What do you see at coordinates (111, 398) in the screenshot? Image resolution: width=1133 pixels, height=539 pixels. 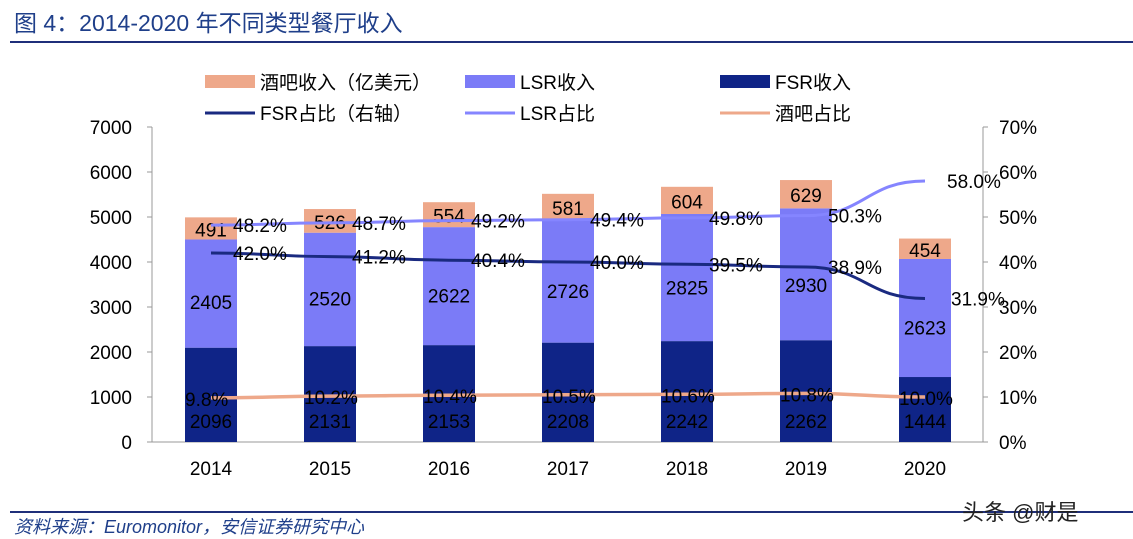 I see `y-tick-label: 1000` at bounding box center [111, 398].